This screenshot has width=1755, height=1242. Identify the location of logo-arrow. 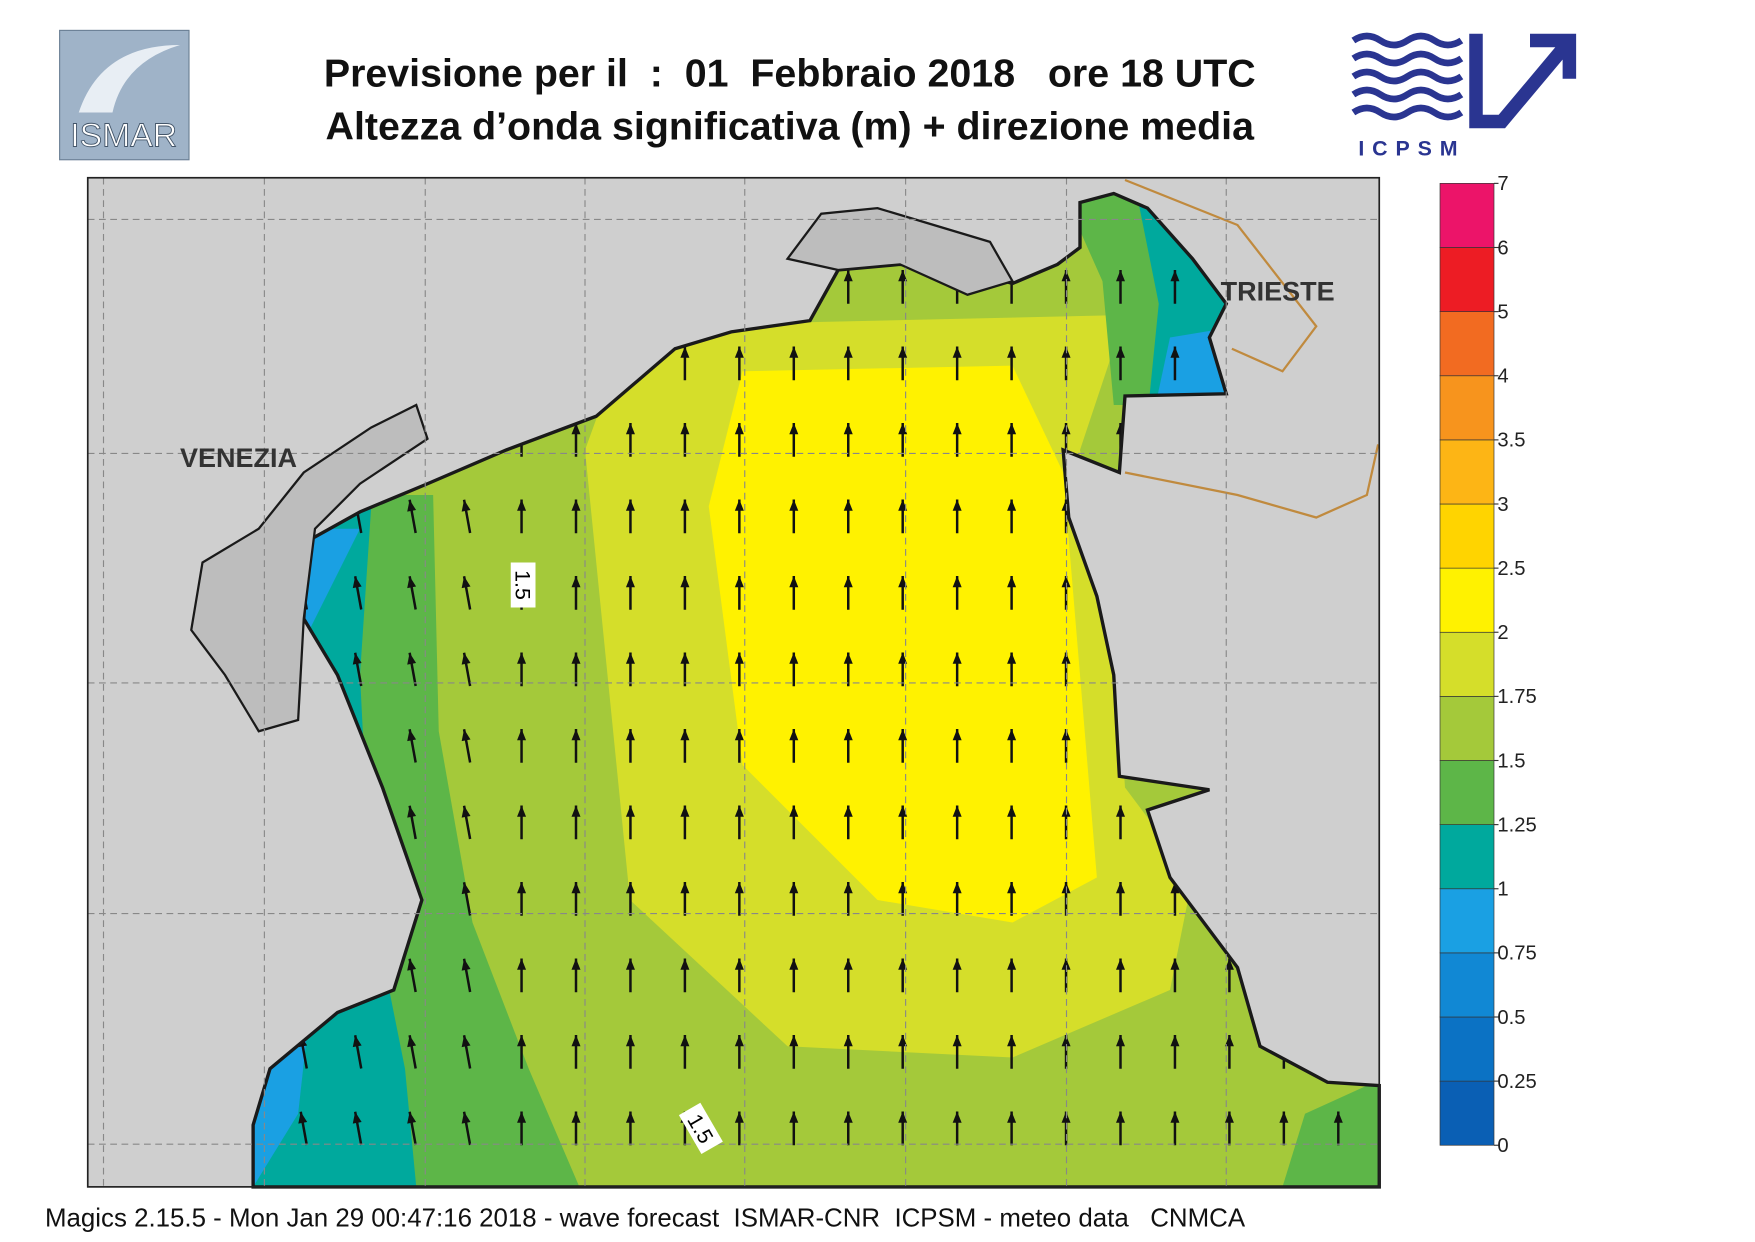
(1523, 81).